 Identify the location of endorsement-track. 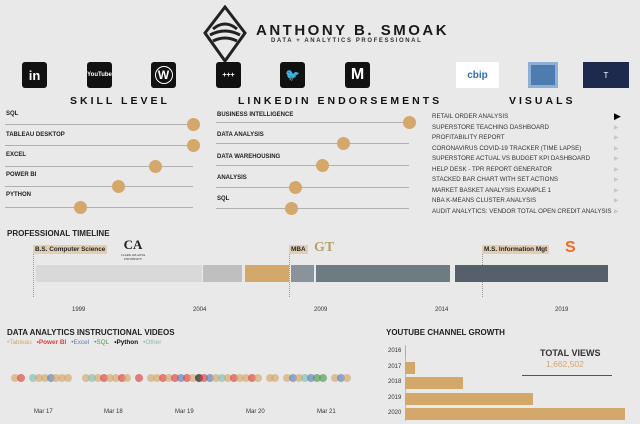
(312, 187).